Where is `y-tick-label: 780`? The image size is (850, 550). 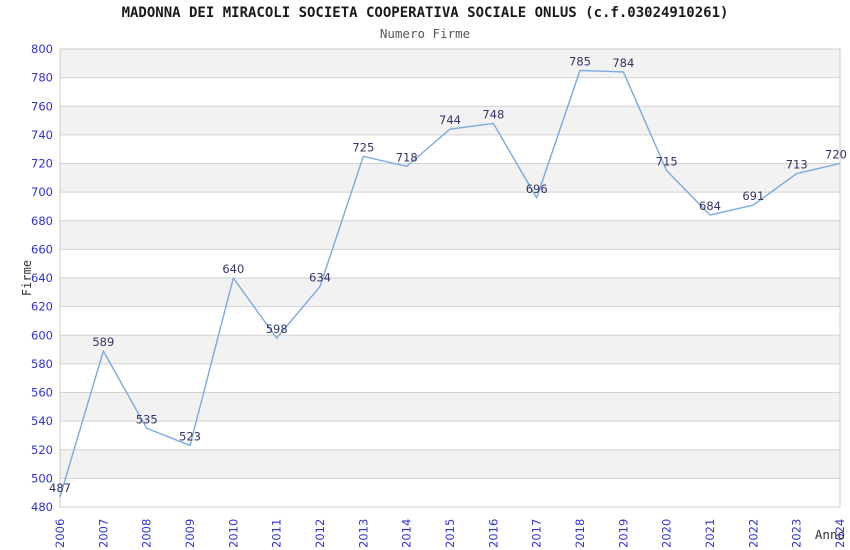 y-tick-label: 780 is located at coordinates (42, 78).